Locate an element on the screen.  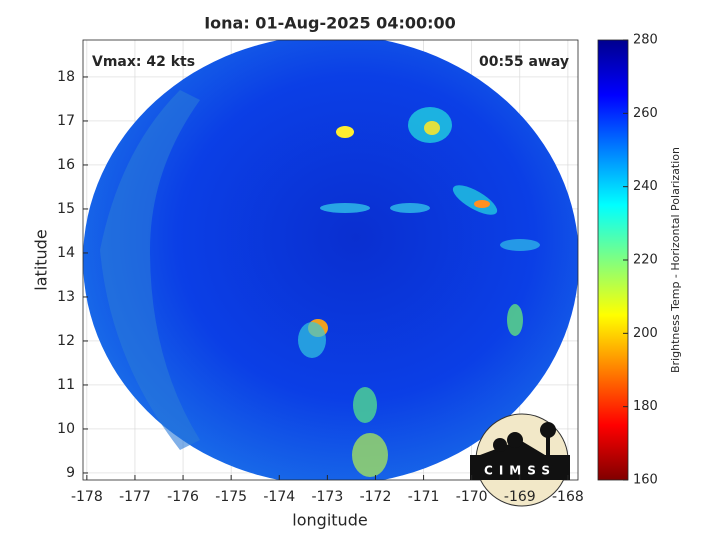
x-tick-label: -177 is located at coordinates (135, 497).